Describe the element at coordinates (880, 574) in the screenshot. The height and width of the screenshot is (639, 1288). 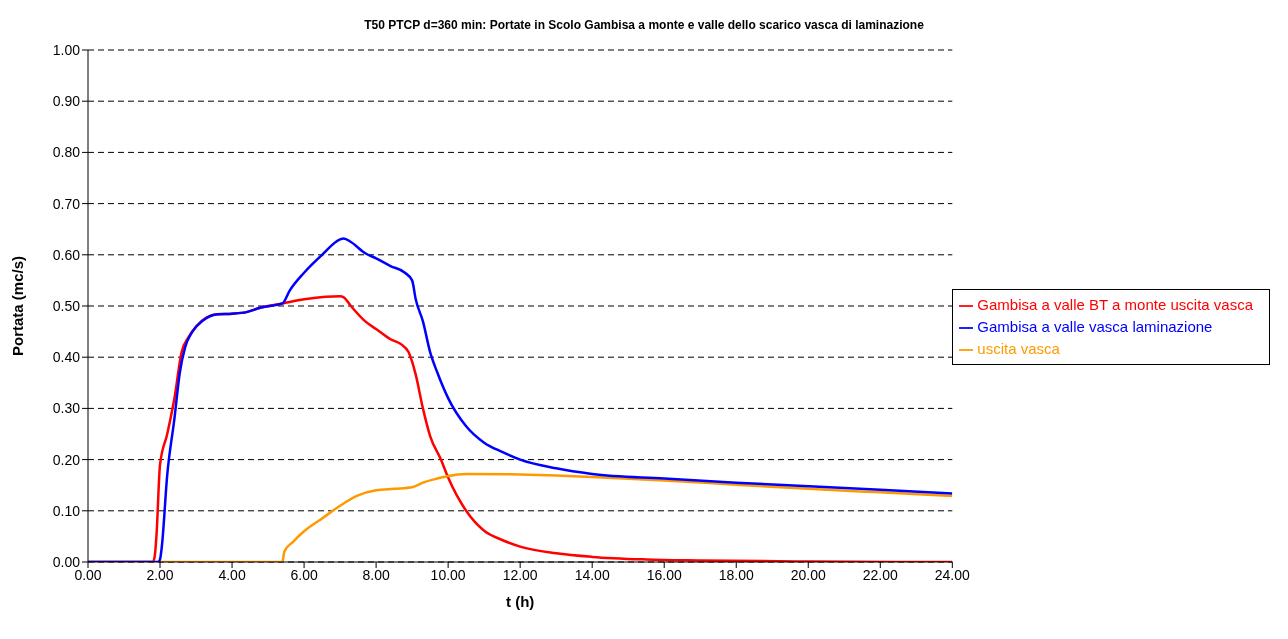
I see `x-tick-label: 22.00` at that location.